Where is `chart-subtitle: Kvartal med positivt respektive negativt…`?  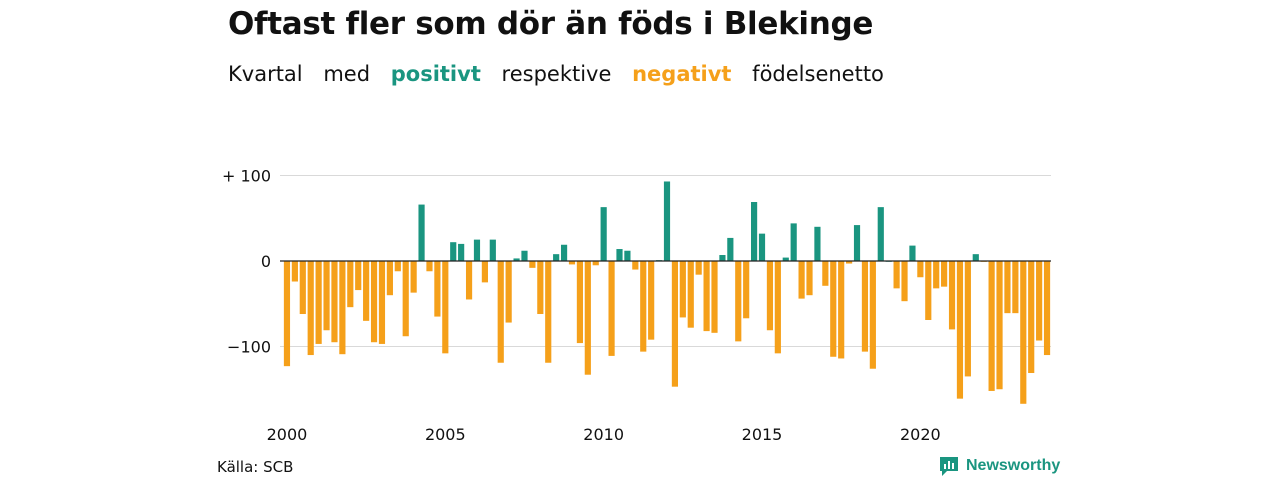
chart-subtitle: Kvartal med positivt respektive negativt… is located at coordinates (563, 74).